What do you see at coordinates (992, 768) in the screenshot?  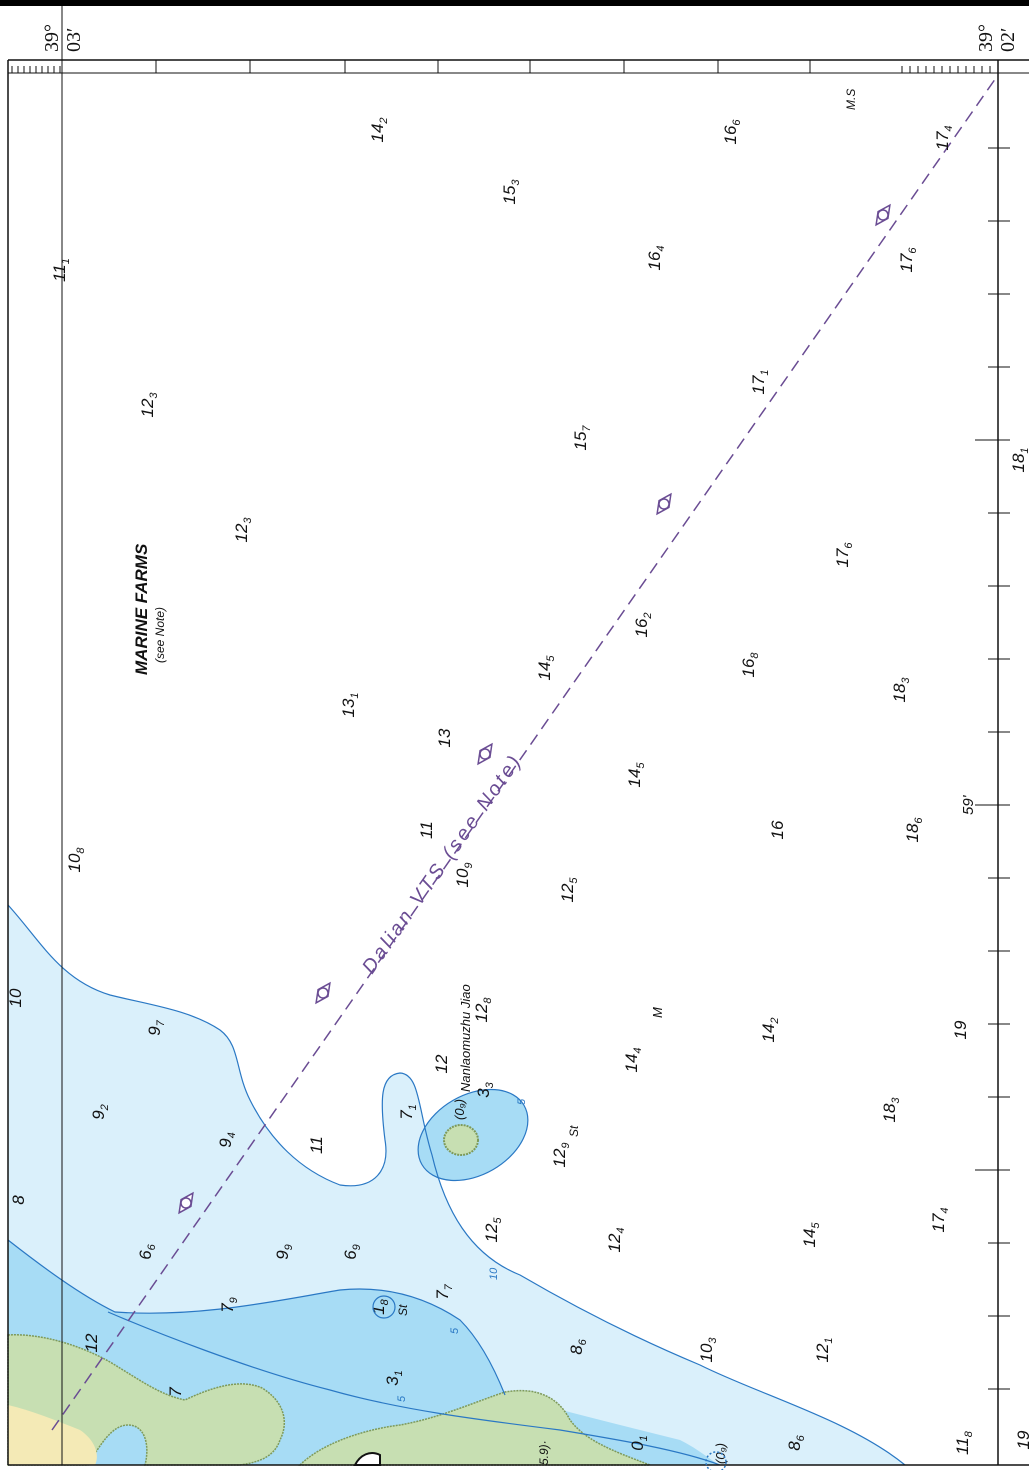 I see `scale-ticks-right` at bounding box center [992, 768].